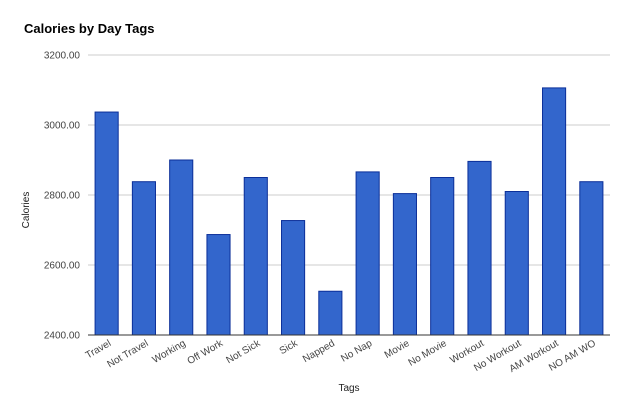 The width and height of the screenshot is (640, 415). I want to click on y-axis-label: Calories, so click(26, 210).